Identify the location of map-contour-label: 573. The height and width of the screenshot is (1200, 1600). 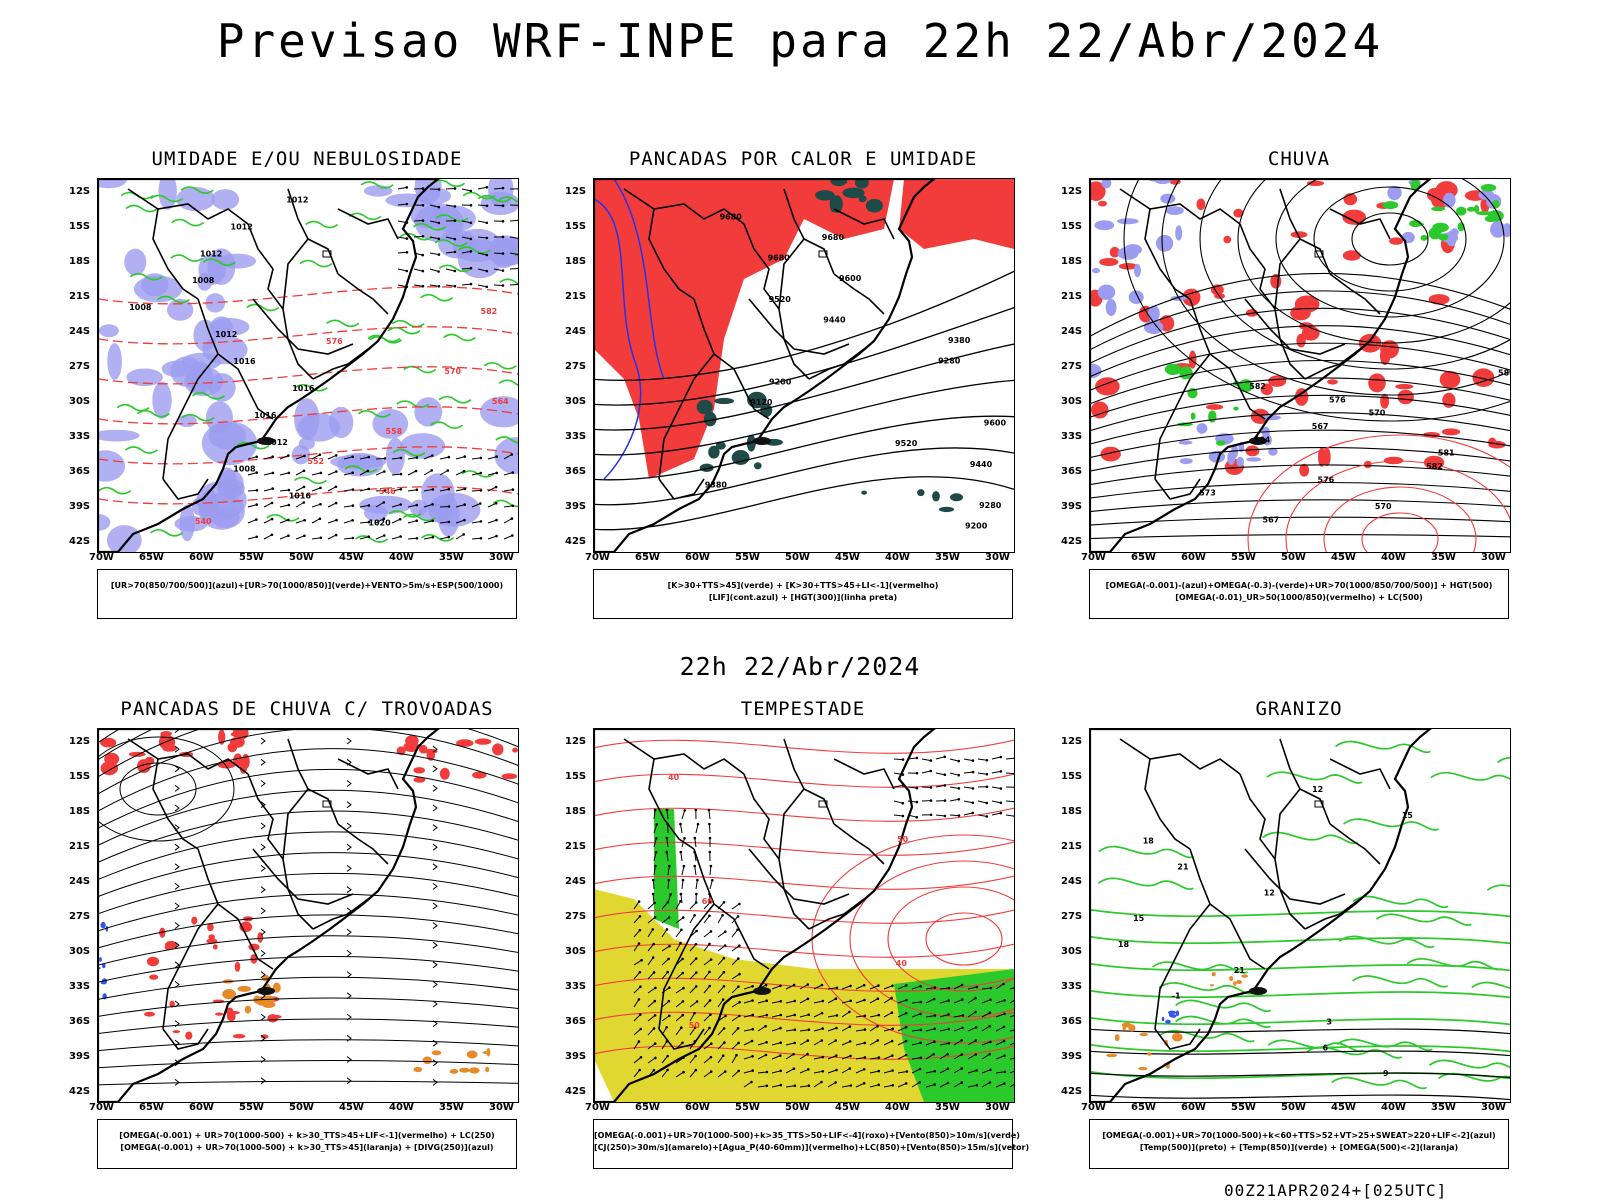
(1207, 493).